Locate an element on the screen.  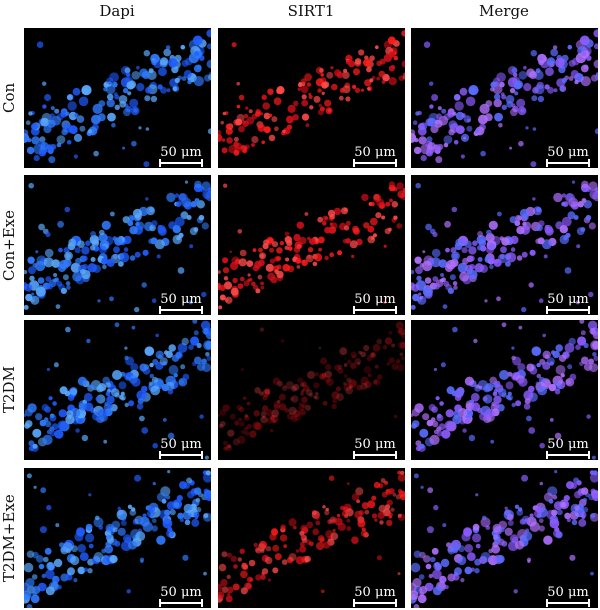
micrograph-merge-t2dm: 50 μm is located at coordinates (504, 390).